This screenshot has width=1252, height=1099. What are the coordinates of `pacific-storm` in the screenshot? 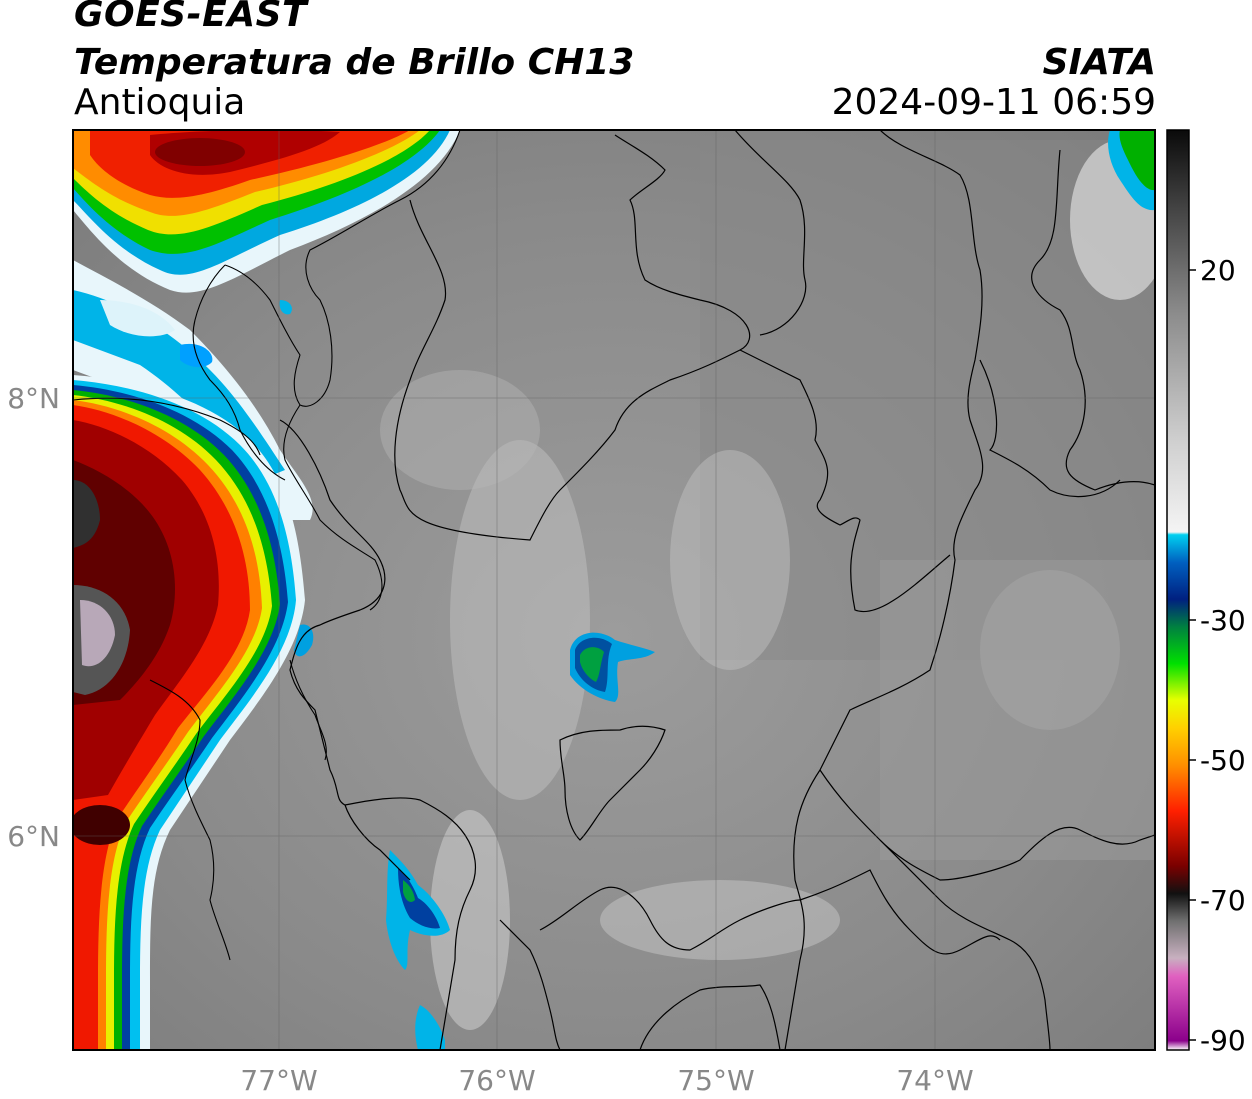 It's located at (189, 712).